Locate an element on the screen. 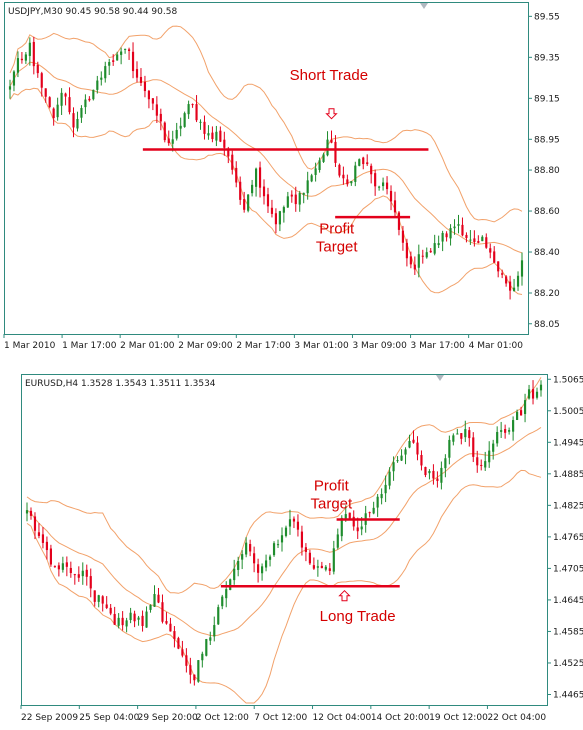 The height and width of the screenshot is (730, 583). arrow-up-icon is located at coordinates (344, 595).